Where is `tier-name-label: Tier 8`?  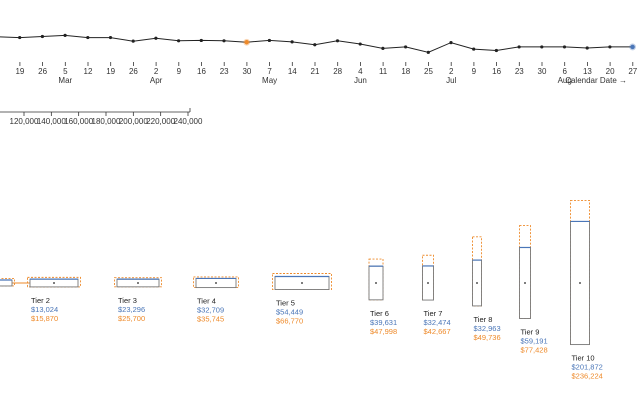
tier-name-label: Tier 8 is located at coordinates (483, 319).